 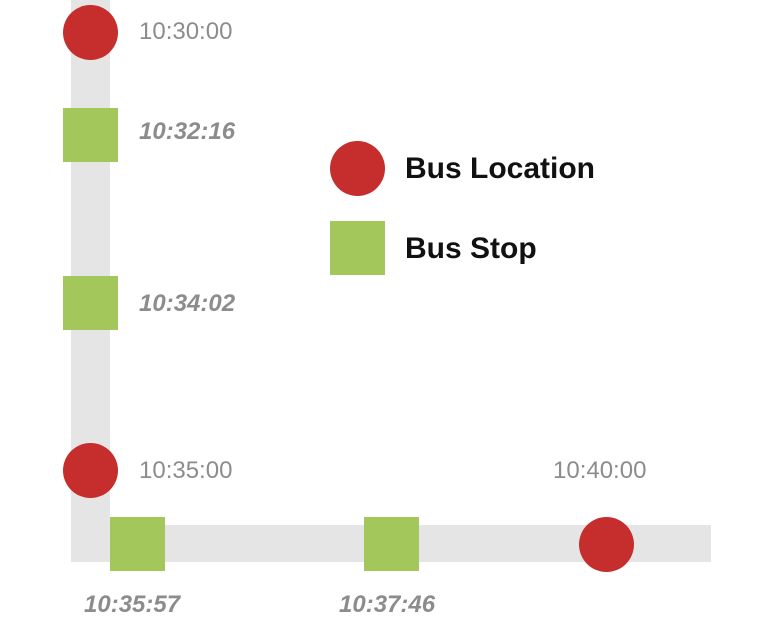 I want to click on bus-stop-time-4: 10:37:46, so click(x=387, y=604).